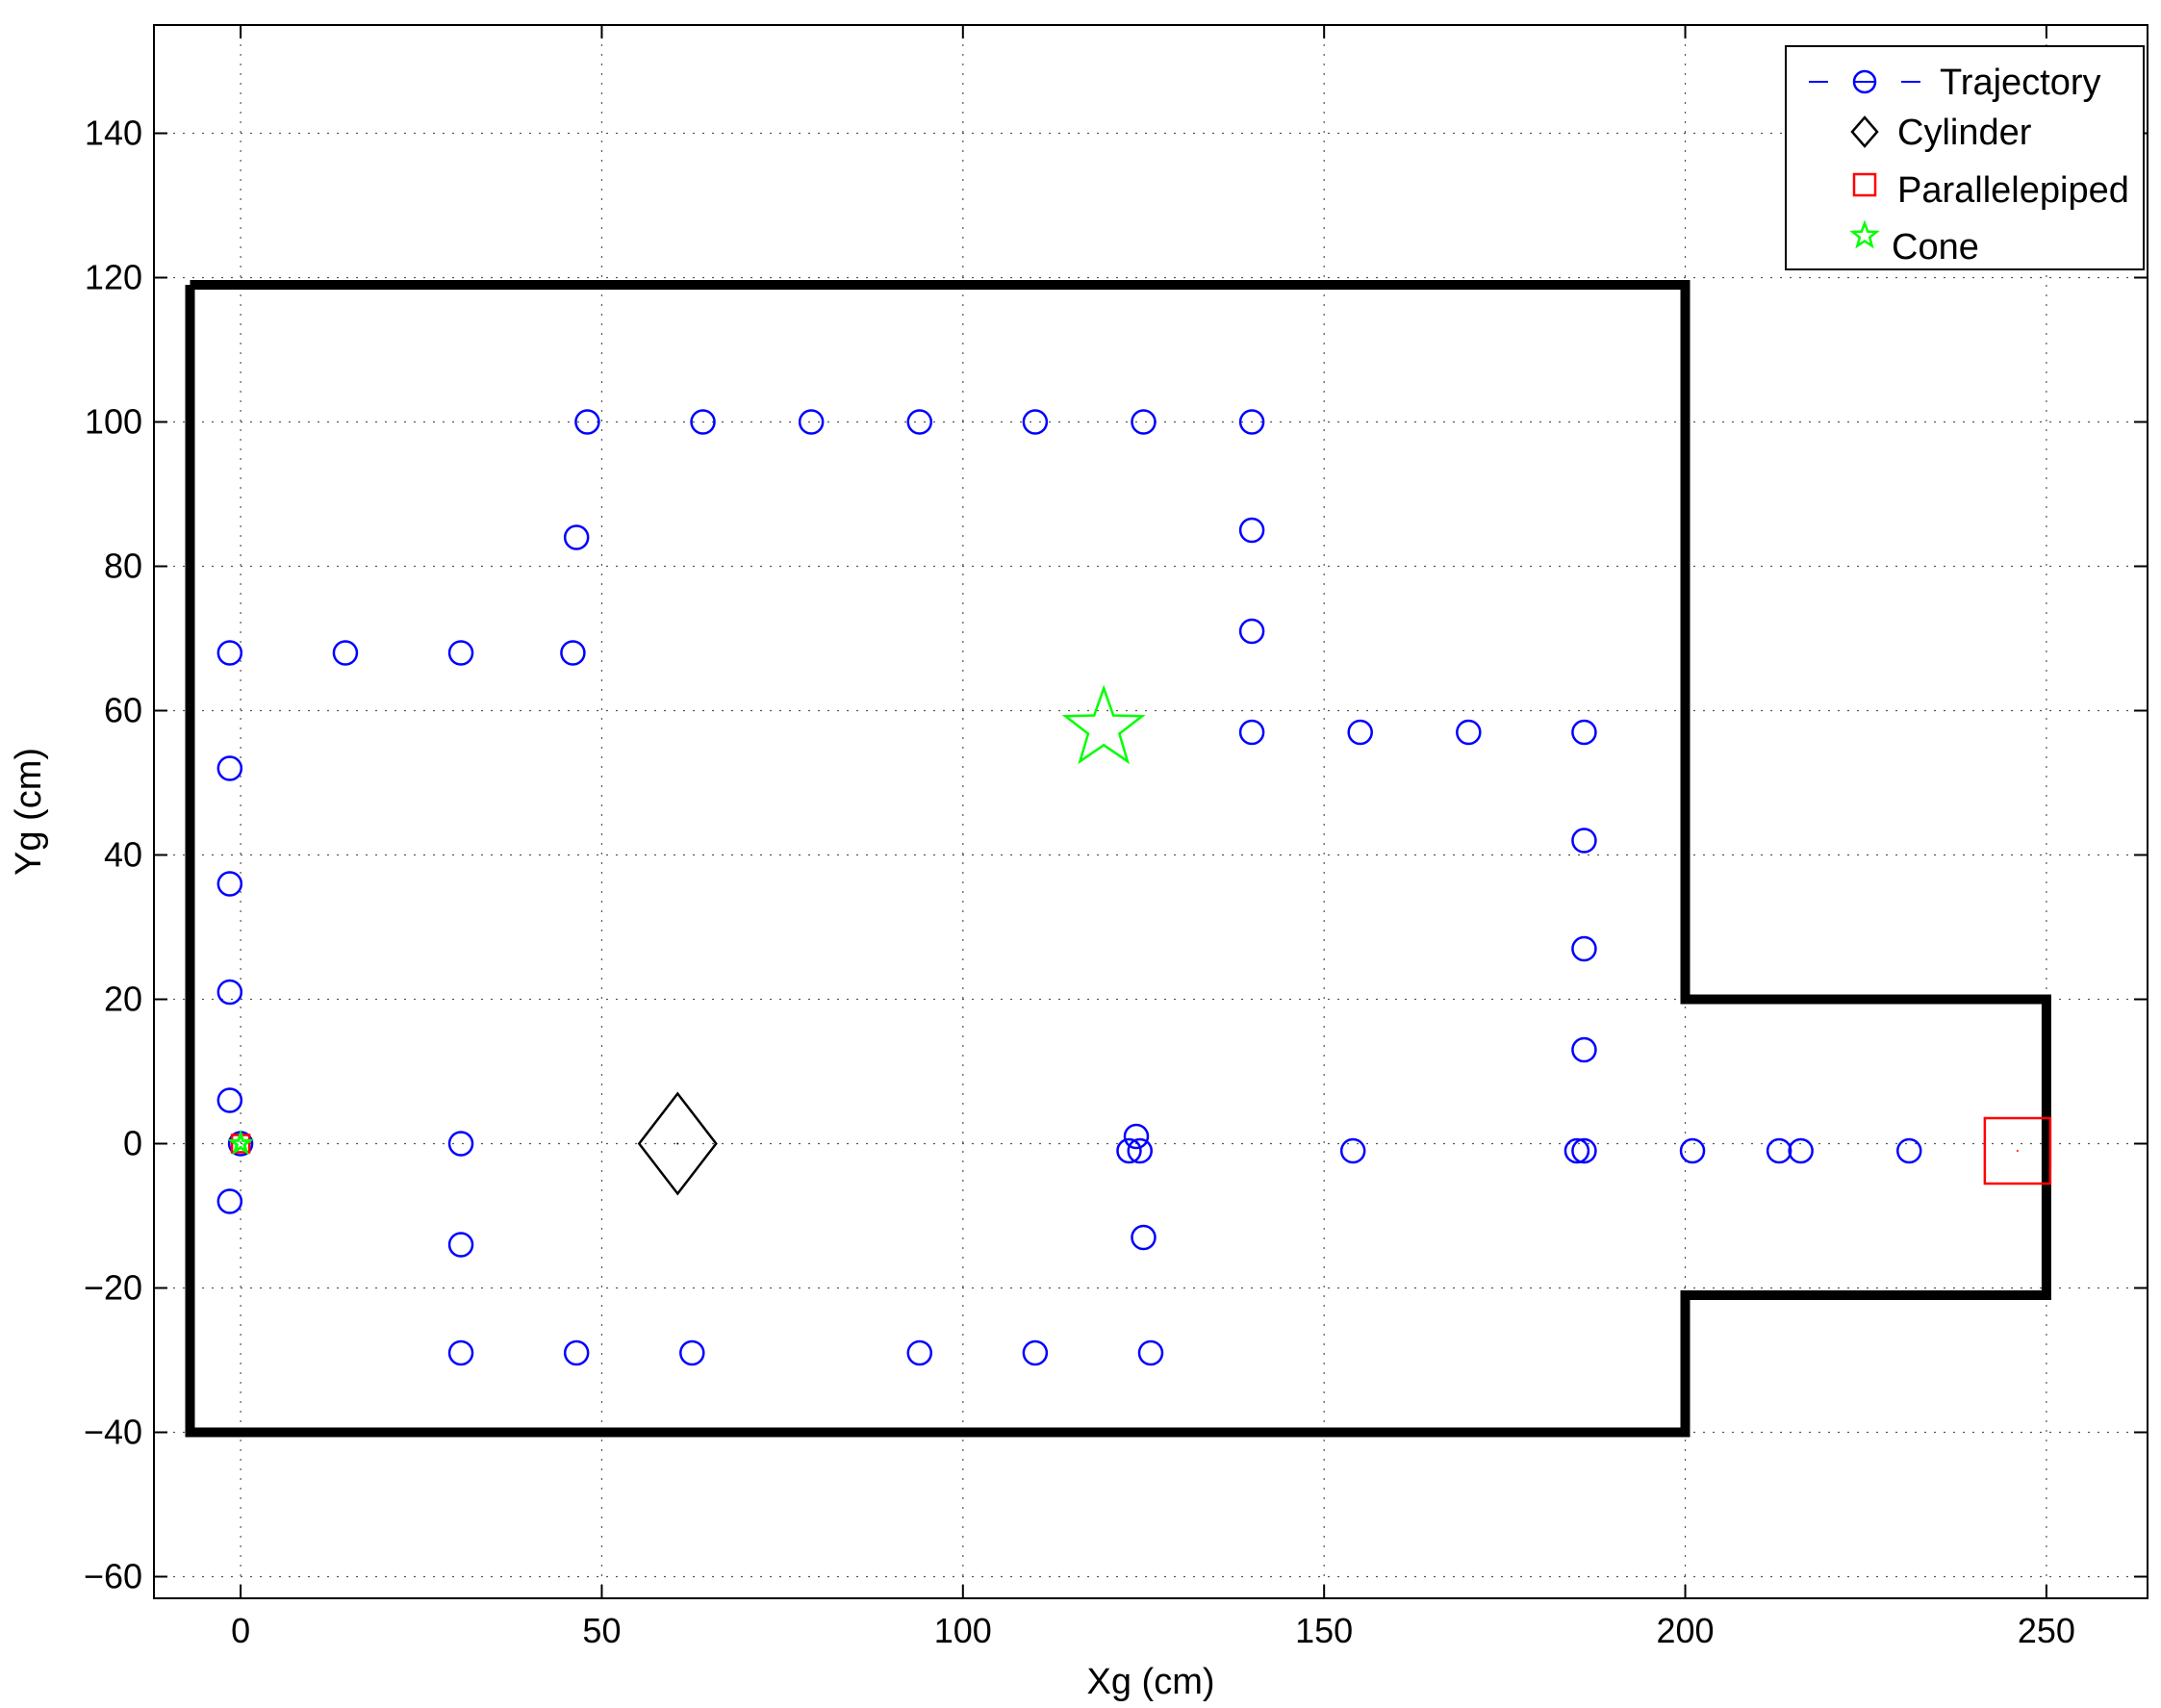 The height and width of the screenshot is (1708, 2161). I want to click on series-parallelepiped, so click(1141, 1150).